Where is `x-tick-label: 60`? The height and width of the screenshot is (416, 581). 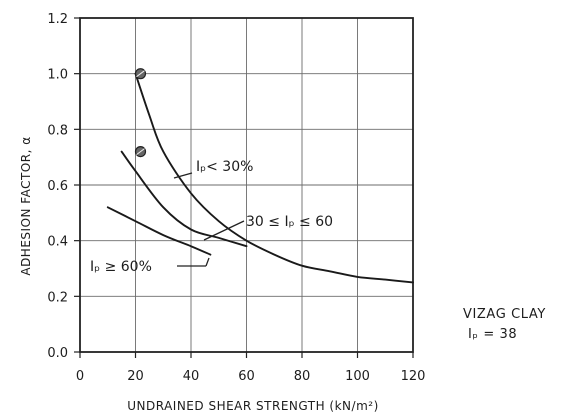
x-tick-label: 60 is located at coordinates (246, 376).